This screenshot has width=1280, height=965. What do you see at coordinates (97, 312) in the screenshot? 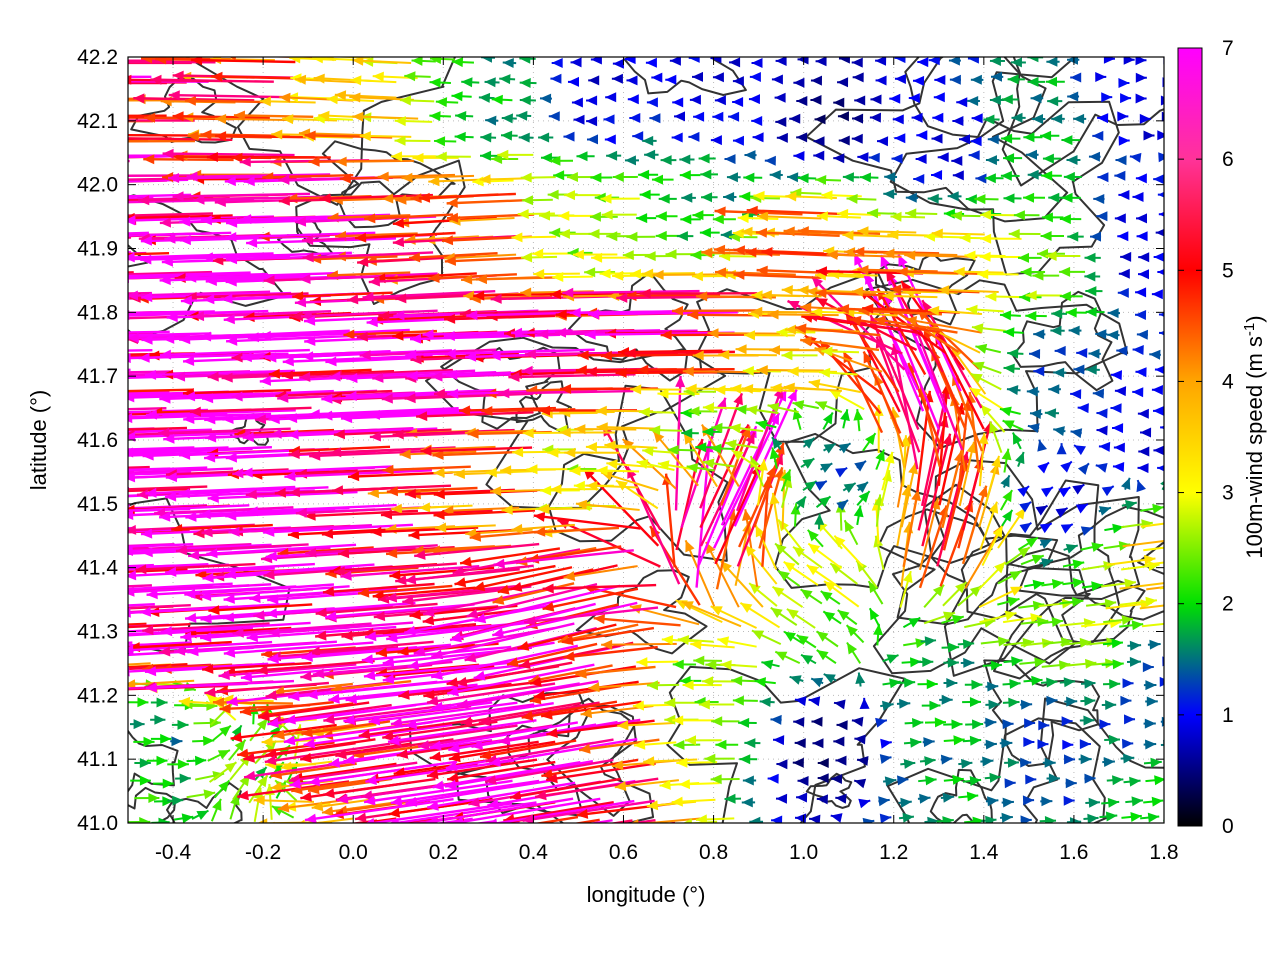
I see `y-tick-label: 41.8` at bounding box center [97, 312].